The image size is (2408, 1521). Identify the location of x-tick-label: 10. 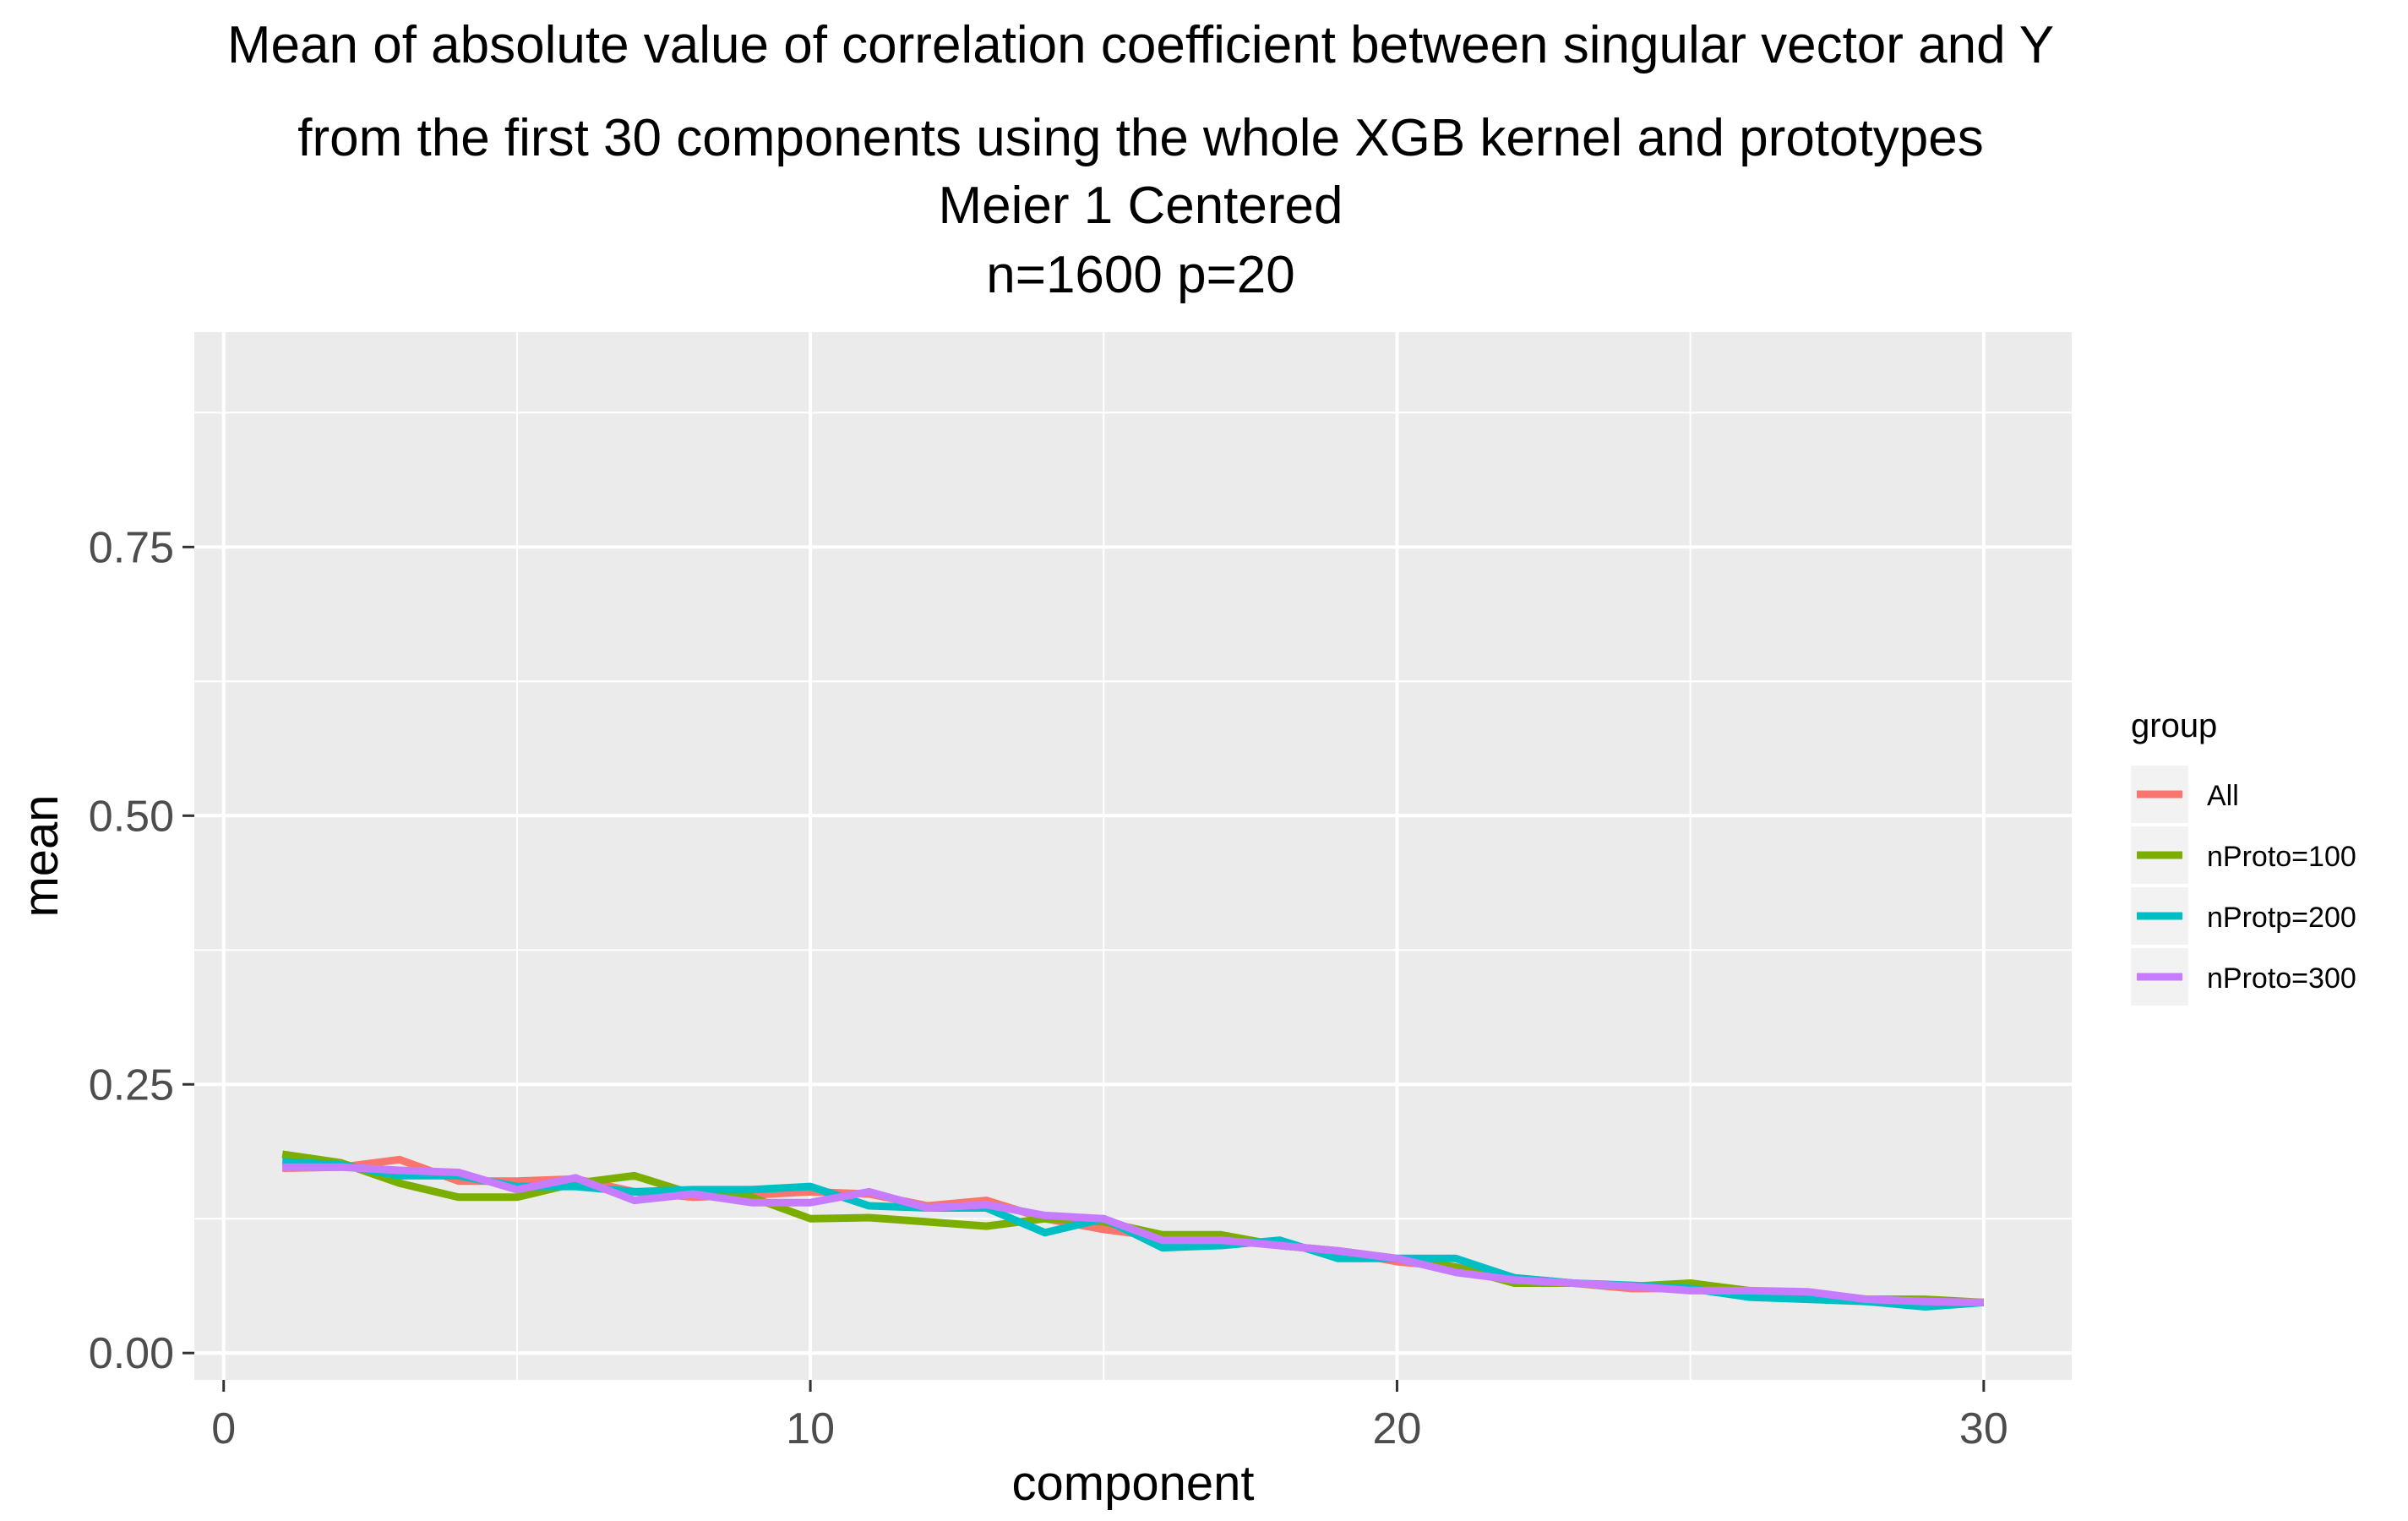
(810, 1428).